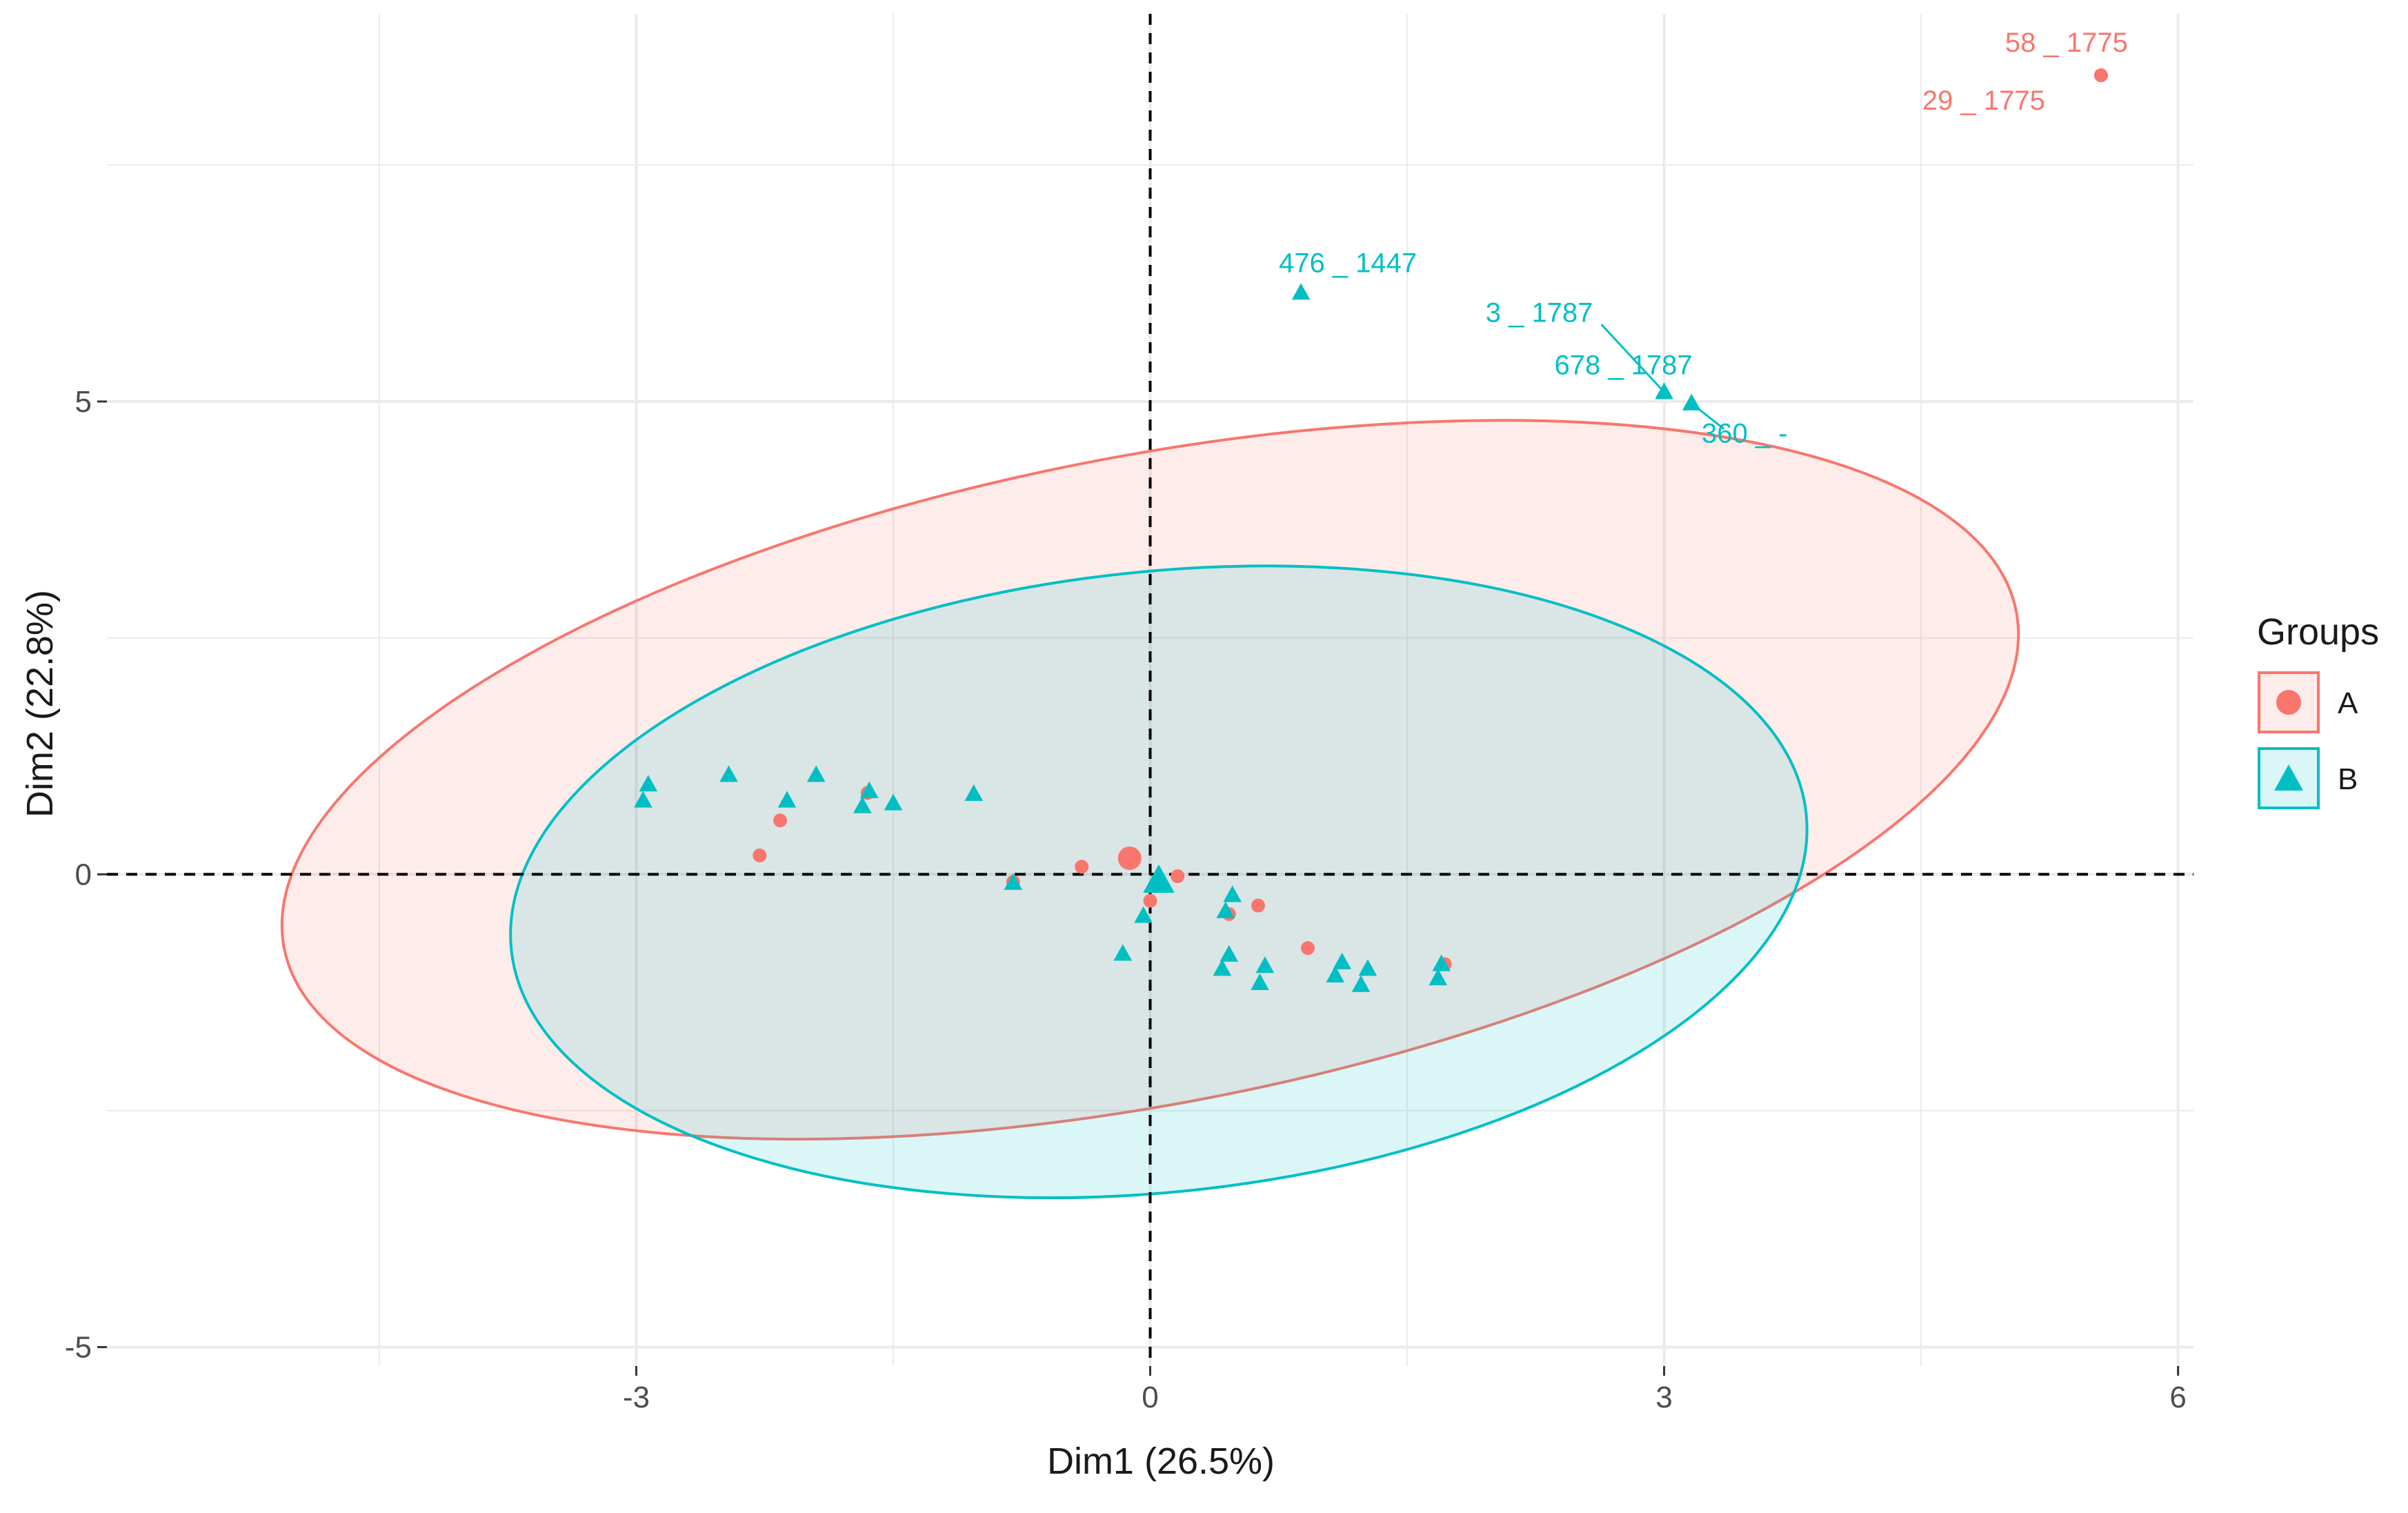 This screenshot has width=2408, height=1513. I want to click on x-tick-label: 0, so click(1150, 1397).